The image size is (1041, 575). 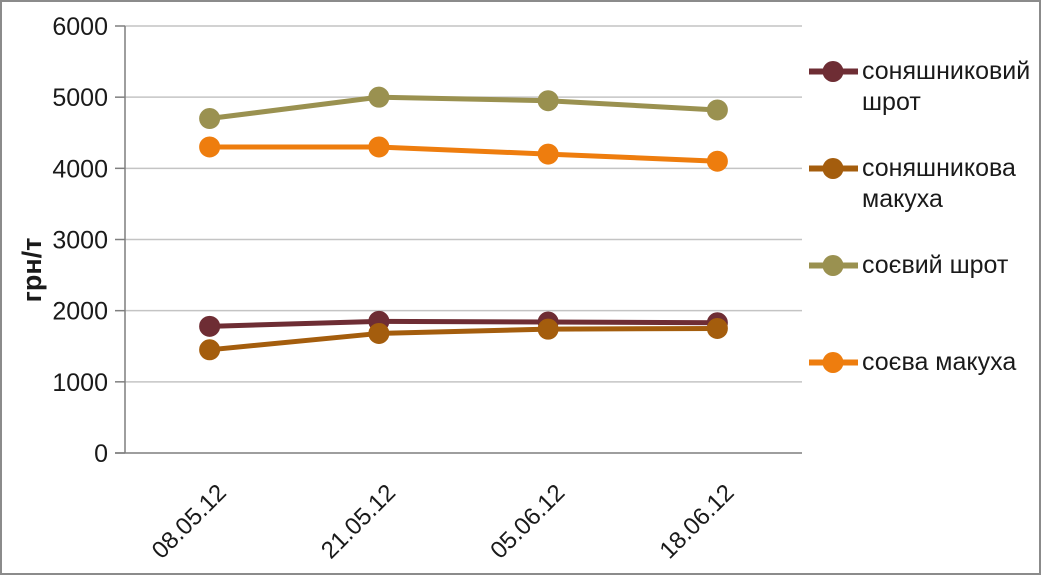 What do you see at coordinates (32, 270) in the screenshot?
I see `y-axis-title: грн/т` at bounding box center [32, 270].